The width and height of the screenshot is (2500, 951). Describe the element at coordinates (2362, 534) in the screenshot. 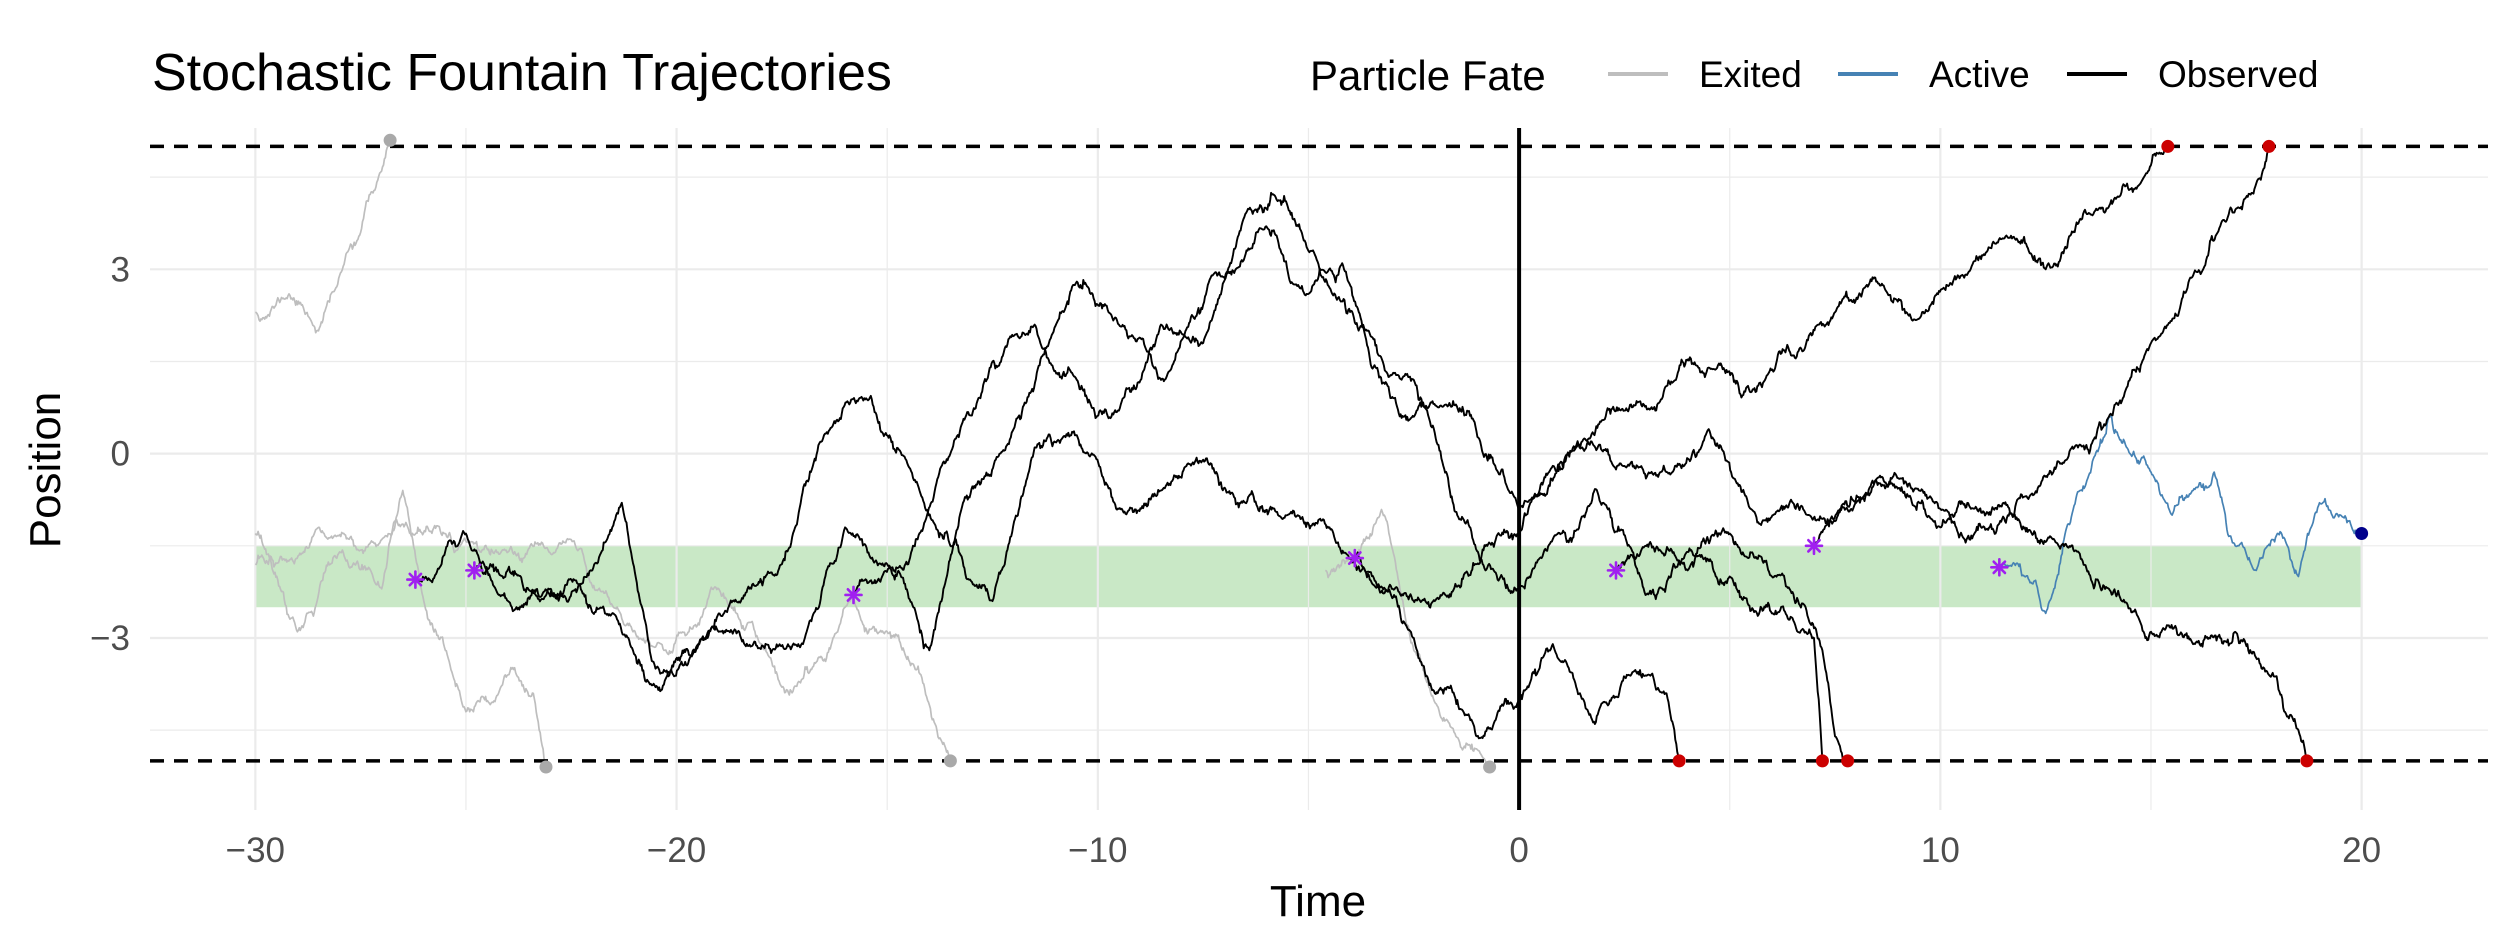

I see `end-marker-active` at that location.